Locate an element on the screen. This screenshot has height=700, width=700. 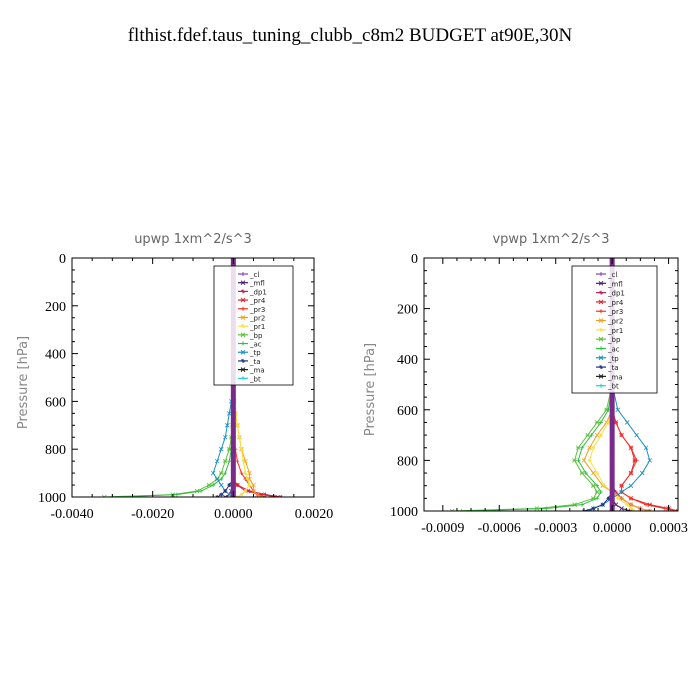
x-tick-label: 0.0020 is located at coordinates (314, 514).